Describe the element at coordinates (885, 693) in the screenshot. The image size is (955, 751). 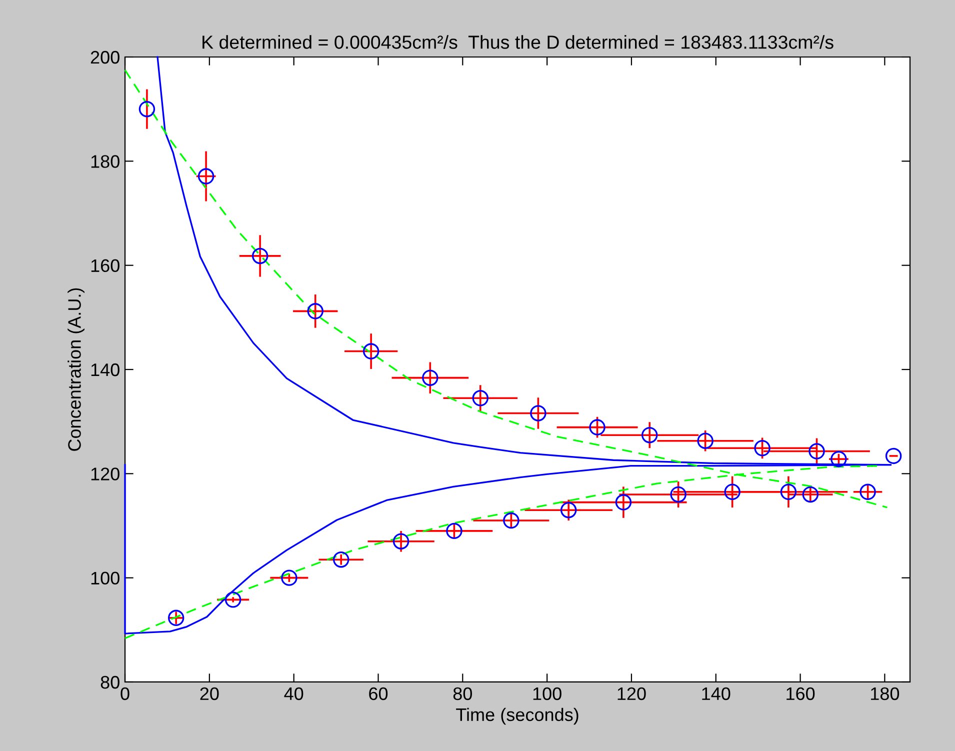
I see `x-tick-label: 180` at that location.